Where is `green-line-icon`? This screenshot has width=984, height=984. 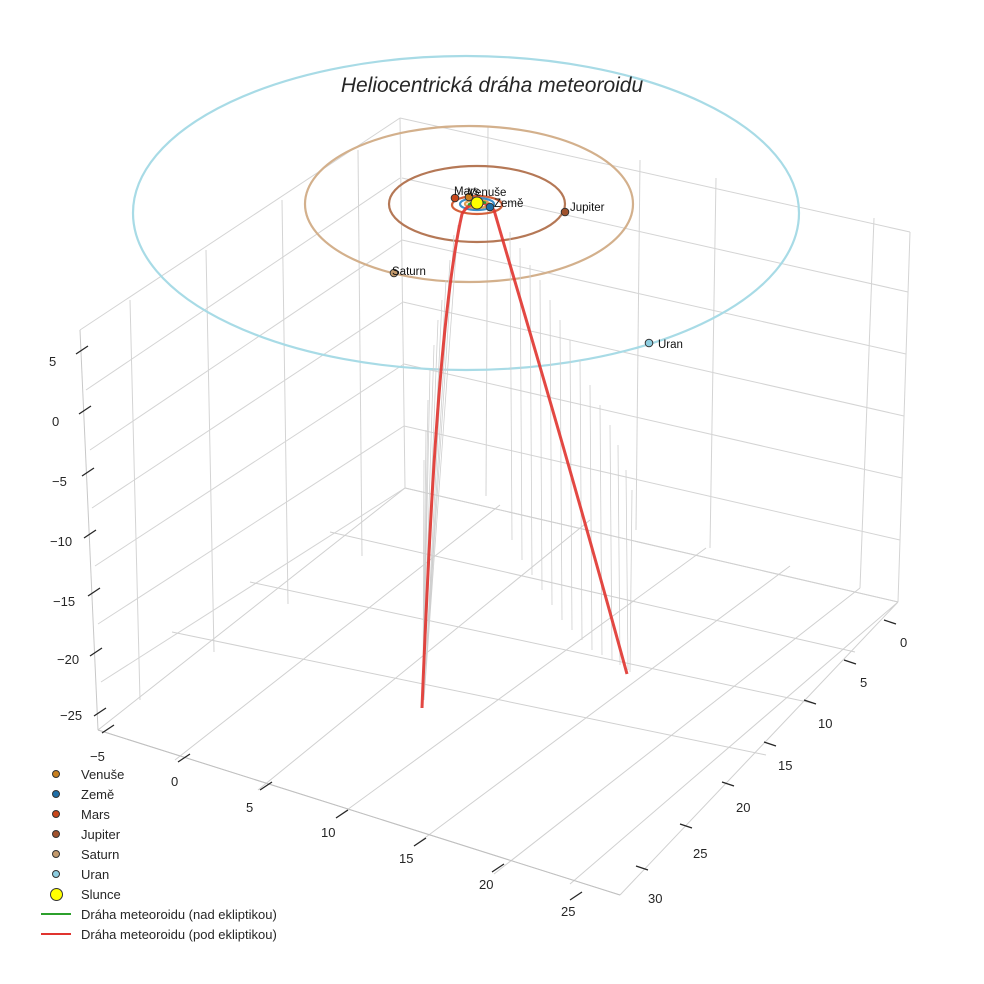 green-line-icon is located at coordinates (56, 914).